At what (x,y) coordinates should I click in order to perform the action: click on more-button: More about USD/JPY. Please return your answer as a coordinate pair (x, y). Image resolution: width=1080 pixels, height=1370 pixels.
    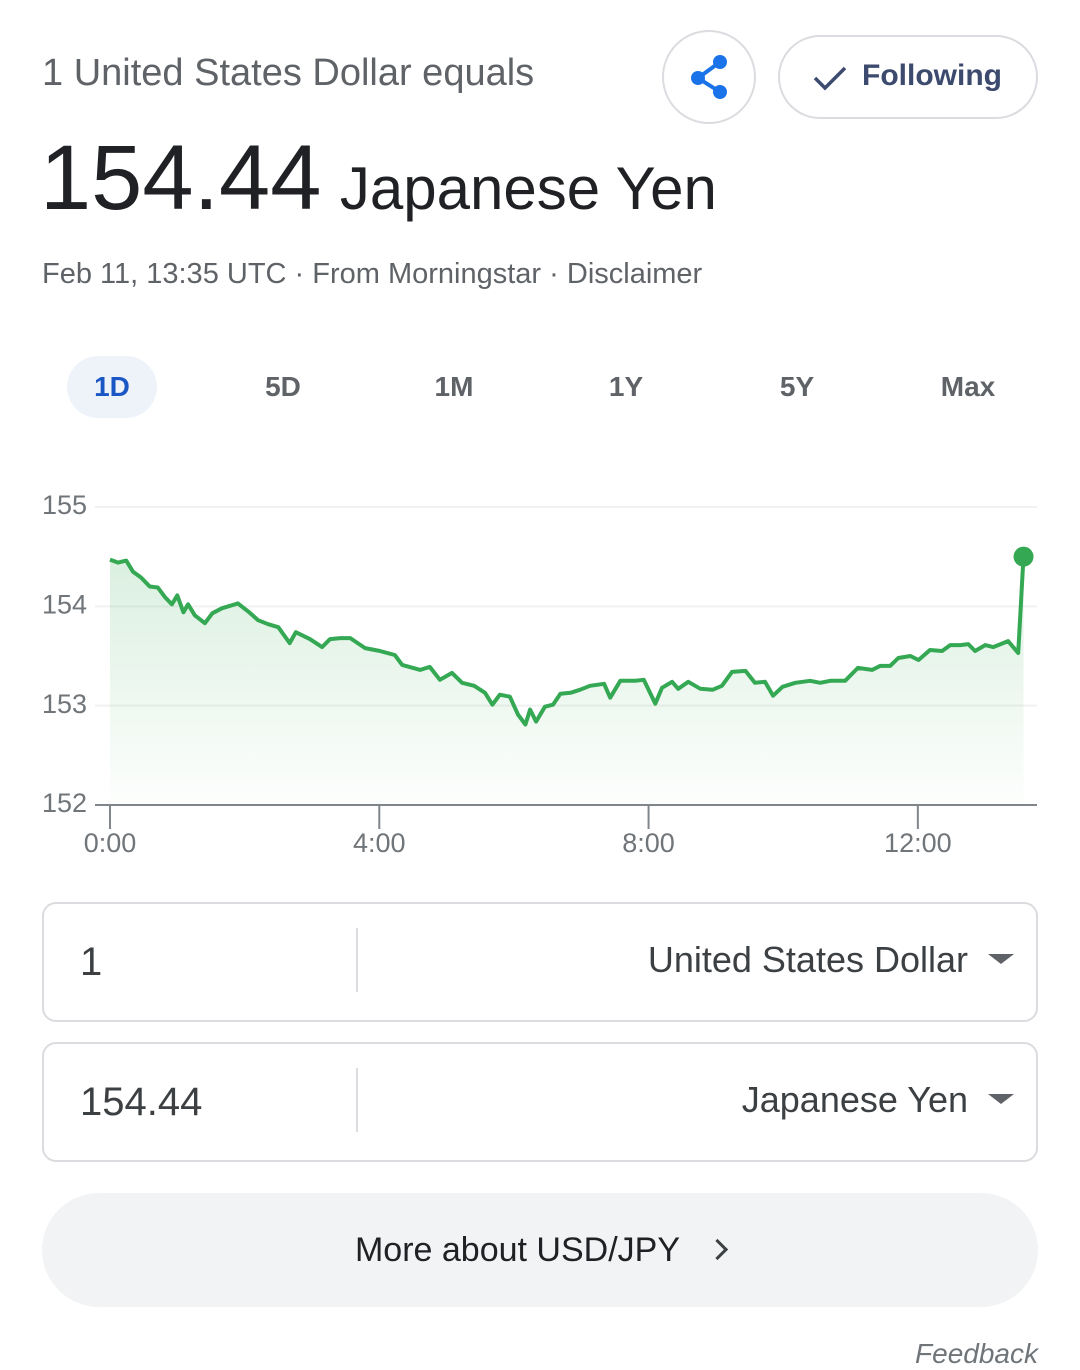
    Looking at the image, I should click on (540, 1250).